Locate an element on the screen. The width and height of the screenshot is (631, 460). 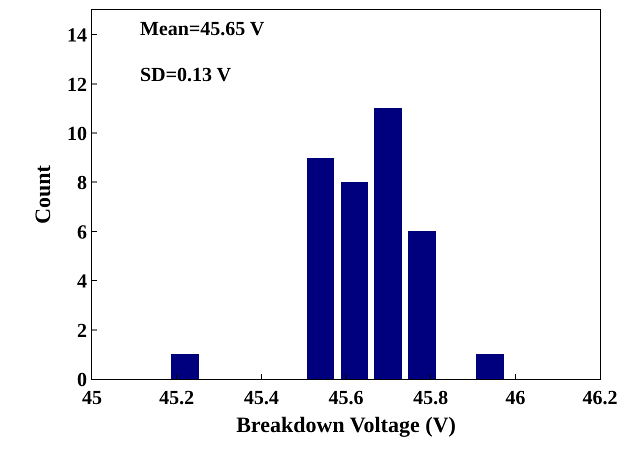
y-axis-title: Count is located at coordinates (42, 194).